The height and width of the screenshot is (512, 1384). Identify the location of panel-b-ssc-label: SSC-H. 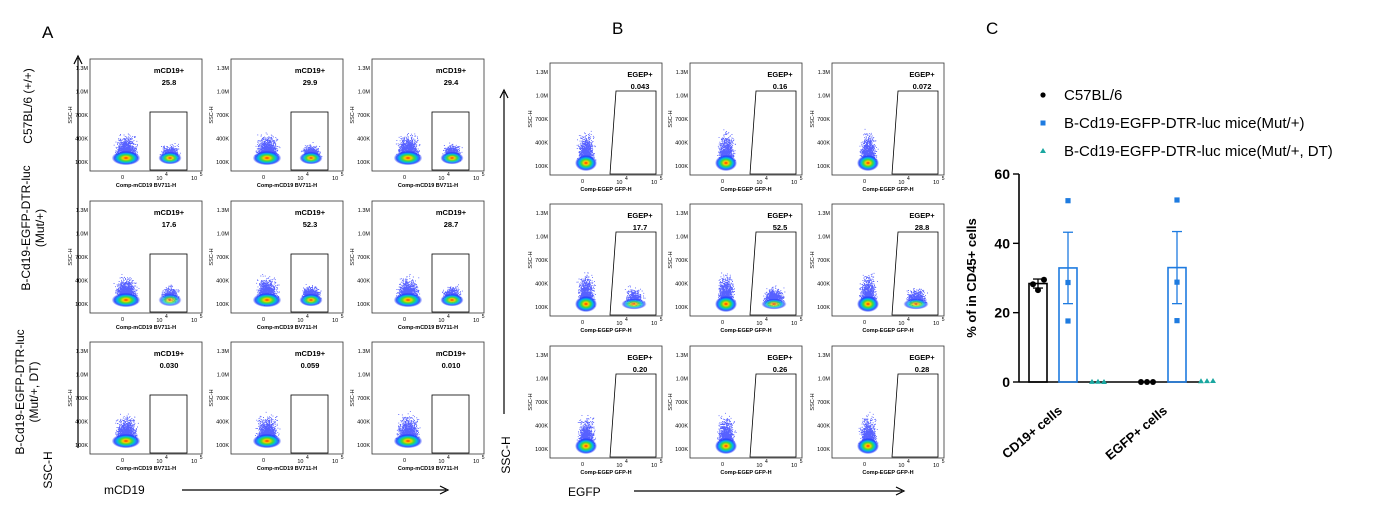
(506, 454).